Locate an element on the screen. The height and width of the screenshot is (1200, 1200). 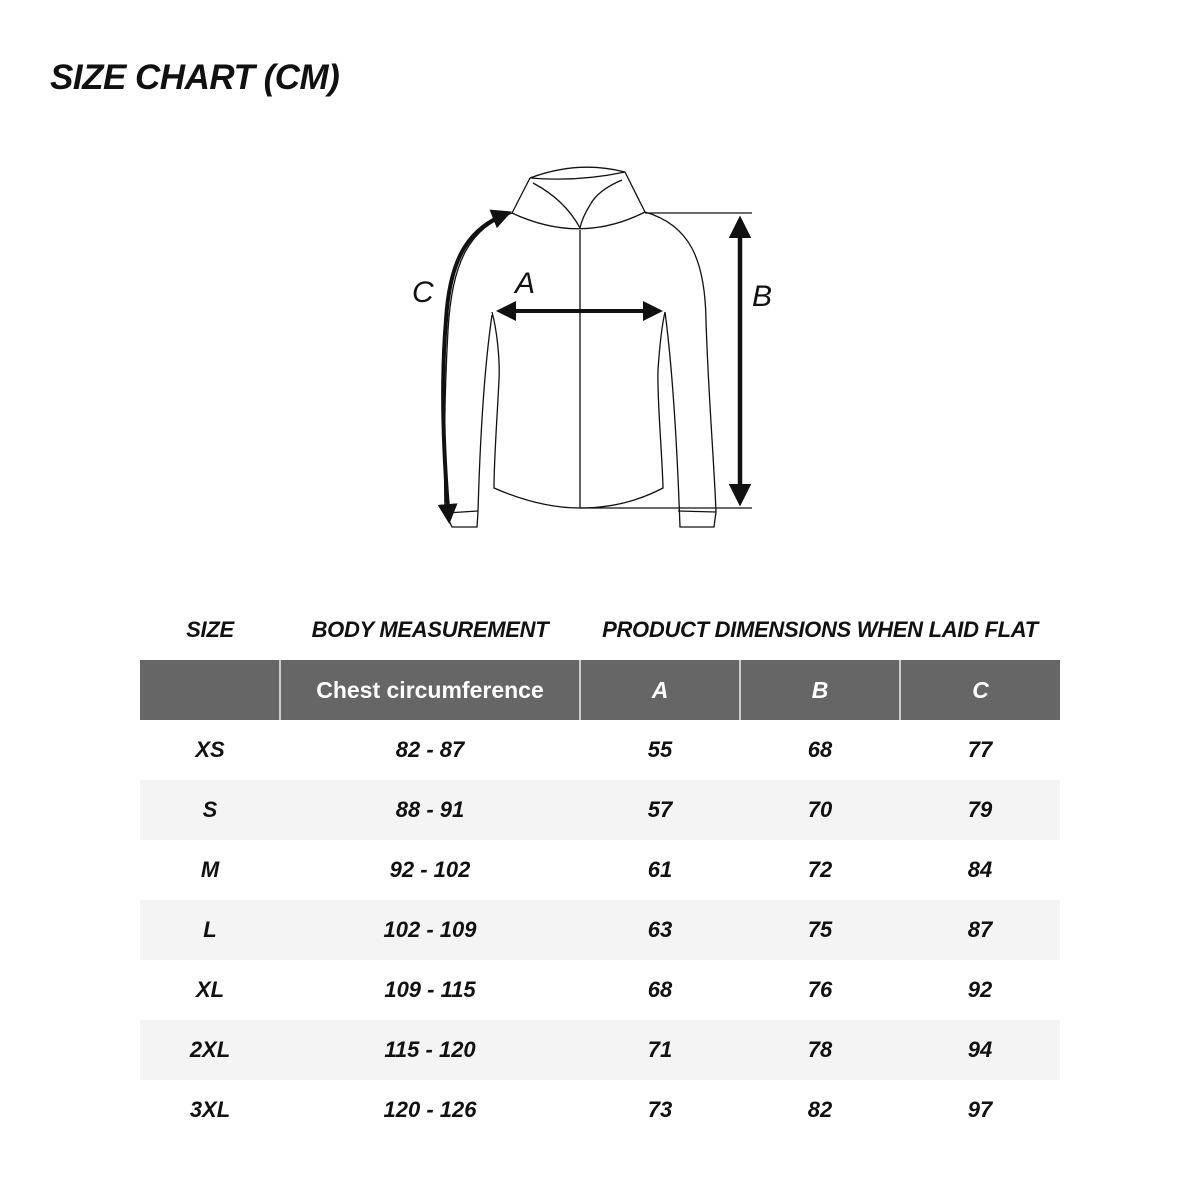
header-size is located at coordinates (210, 690).